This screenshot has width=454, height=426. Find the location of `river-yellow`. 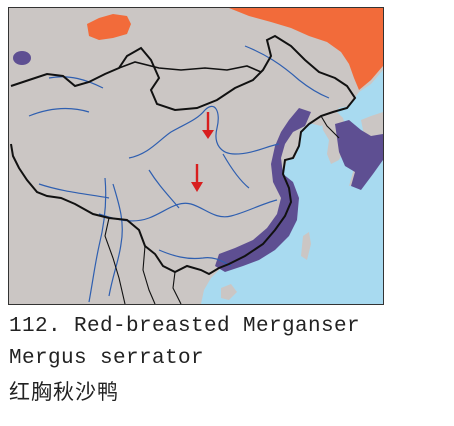

river-yellow is located at coordinates (204, 132).